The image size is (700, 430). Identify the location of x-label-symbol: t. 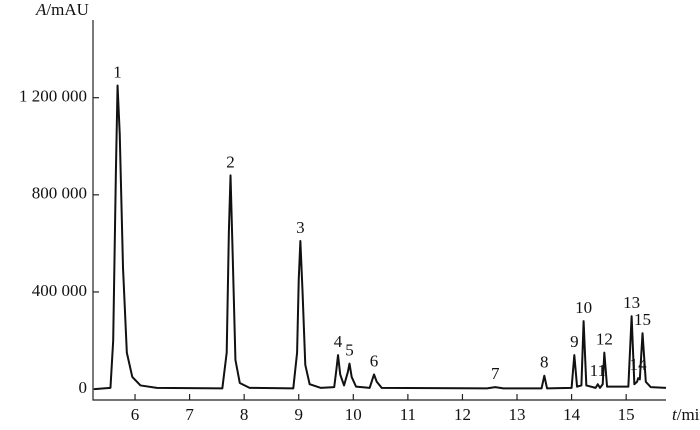
(675, 414).